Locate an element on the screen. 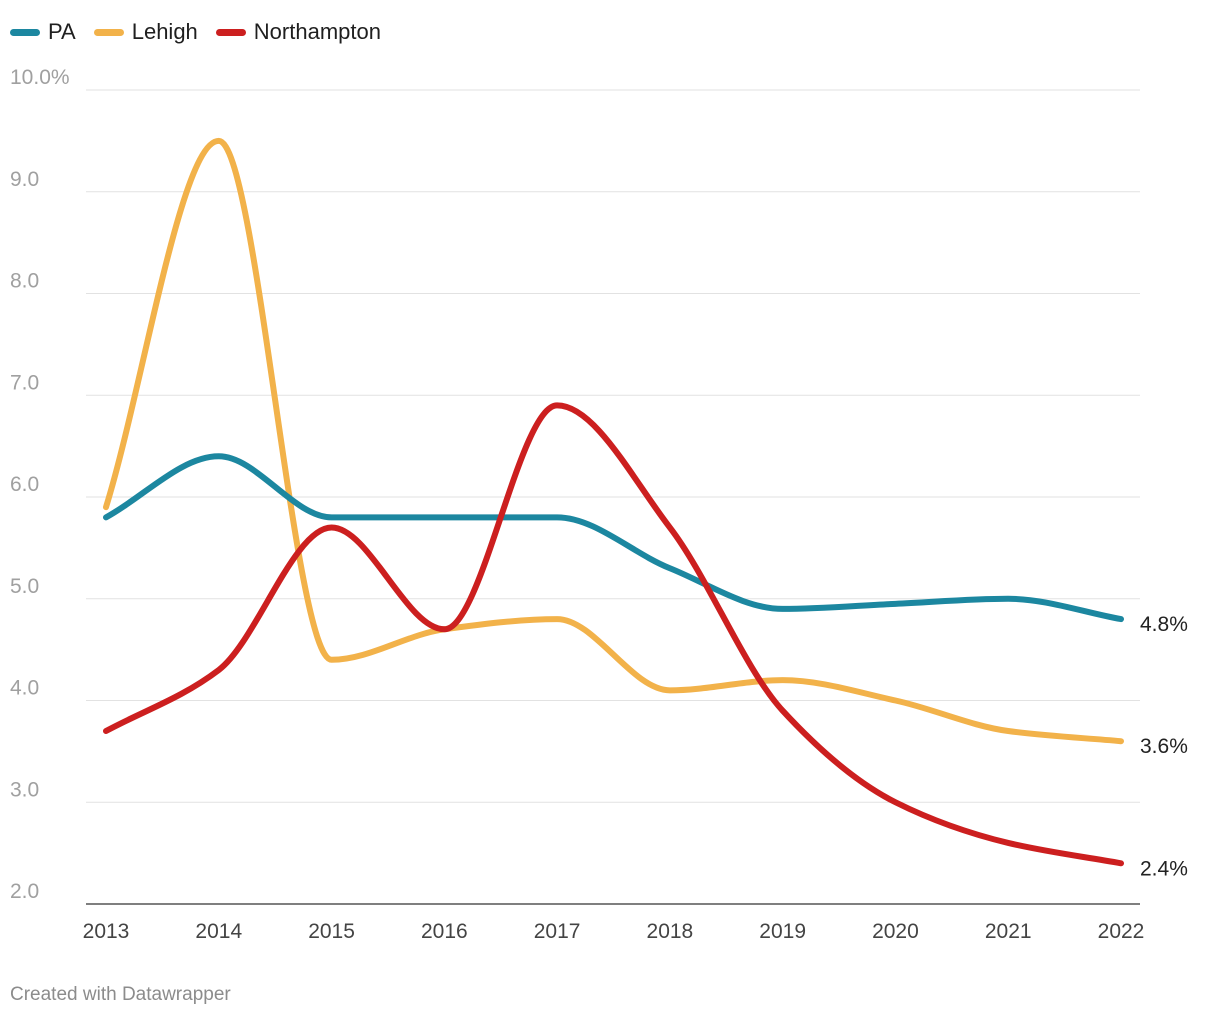  y-tick-label: 3.0 is located at coordinates (24, 789).